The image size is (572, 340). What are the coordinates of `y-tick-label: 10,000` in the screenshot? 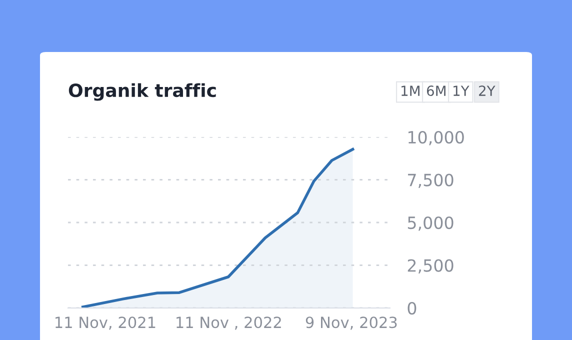 It's located at (436, 138).